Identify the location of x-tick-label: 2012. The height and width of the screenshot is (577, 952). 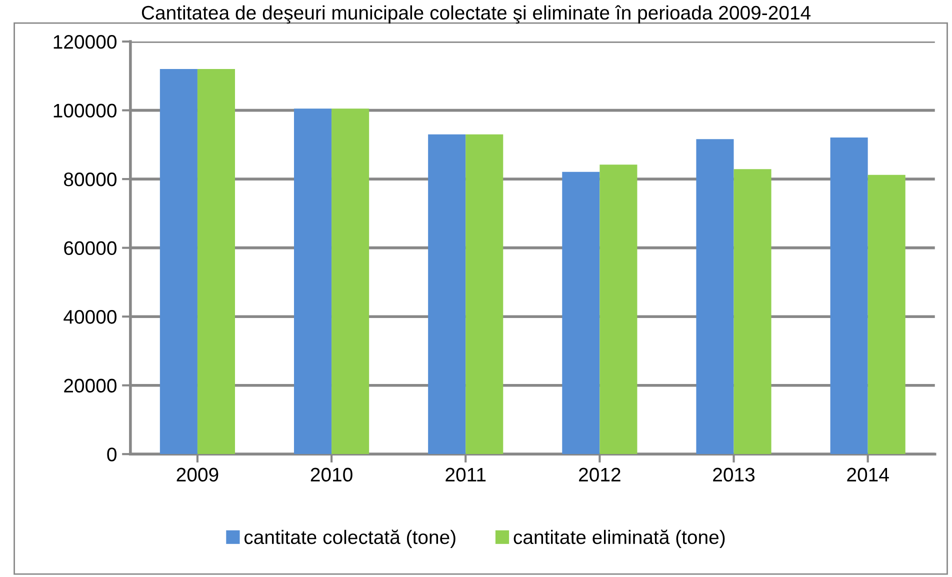
(599, 475).